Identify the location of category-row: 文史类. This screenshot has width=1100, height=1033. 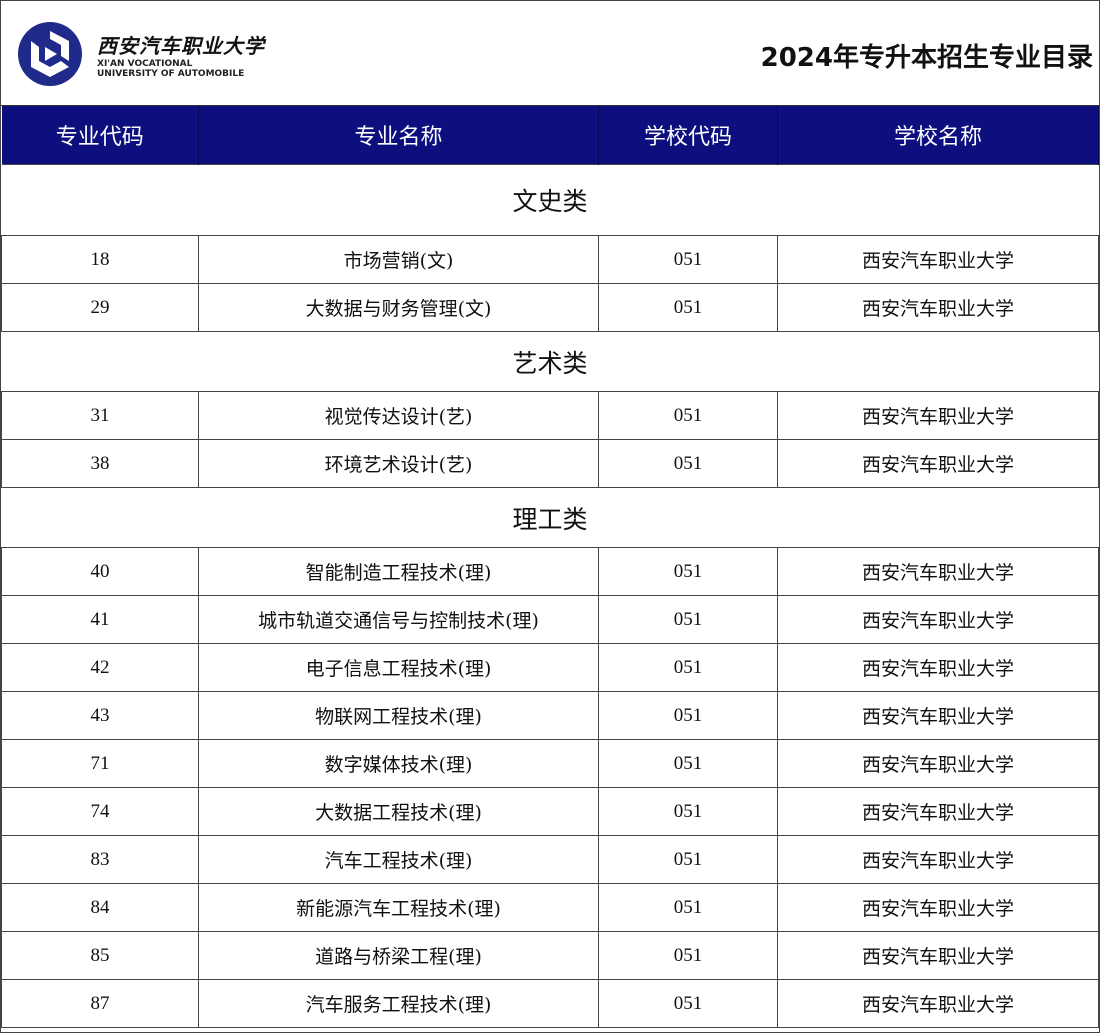
(550, 200).